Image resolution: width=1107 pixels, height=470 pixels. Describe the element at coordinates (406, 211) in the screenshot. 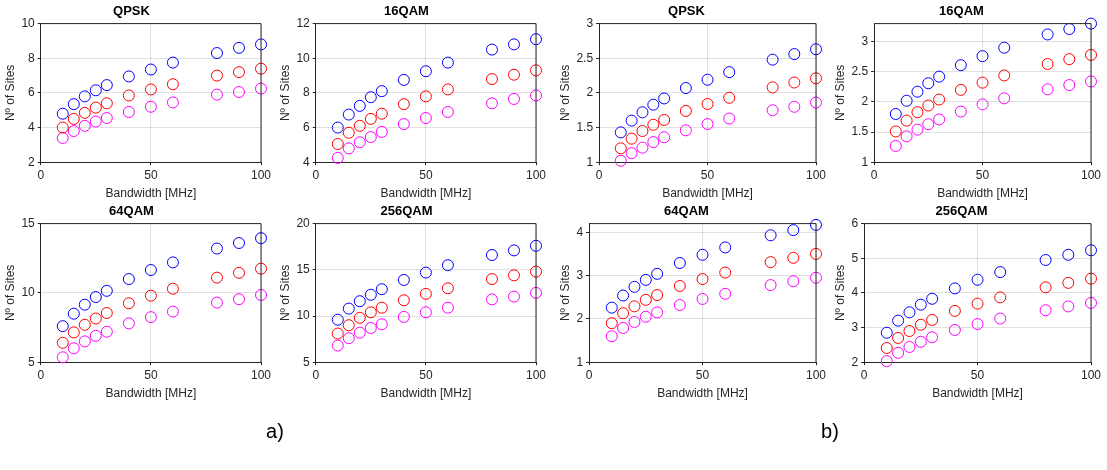

I see `chart-title: 256QAM` at that location.